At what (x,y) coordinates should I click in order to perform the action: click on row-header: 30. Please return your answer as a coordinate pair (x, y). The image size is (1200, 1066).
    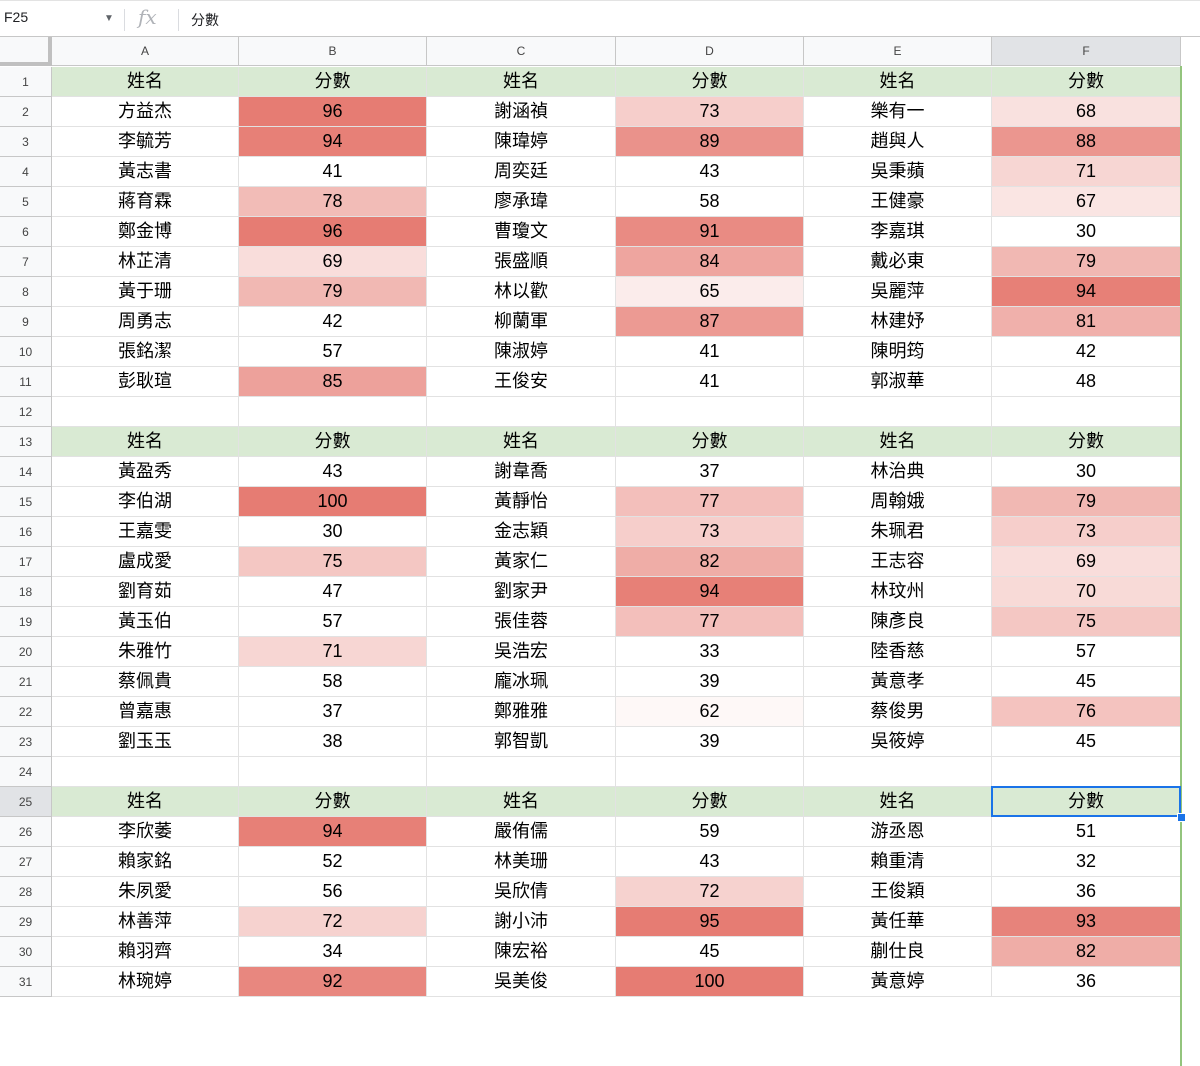
    Looking at the image, I should click on (26, 952).